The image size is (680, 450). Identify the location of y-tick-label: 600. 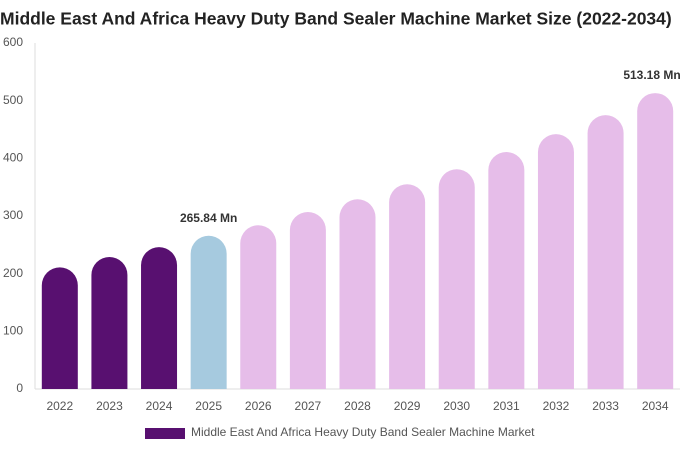
(13, 42).